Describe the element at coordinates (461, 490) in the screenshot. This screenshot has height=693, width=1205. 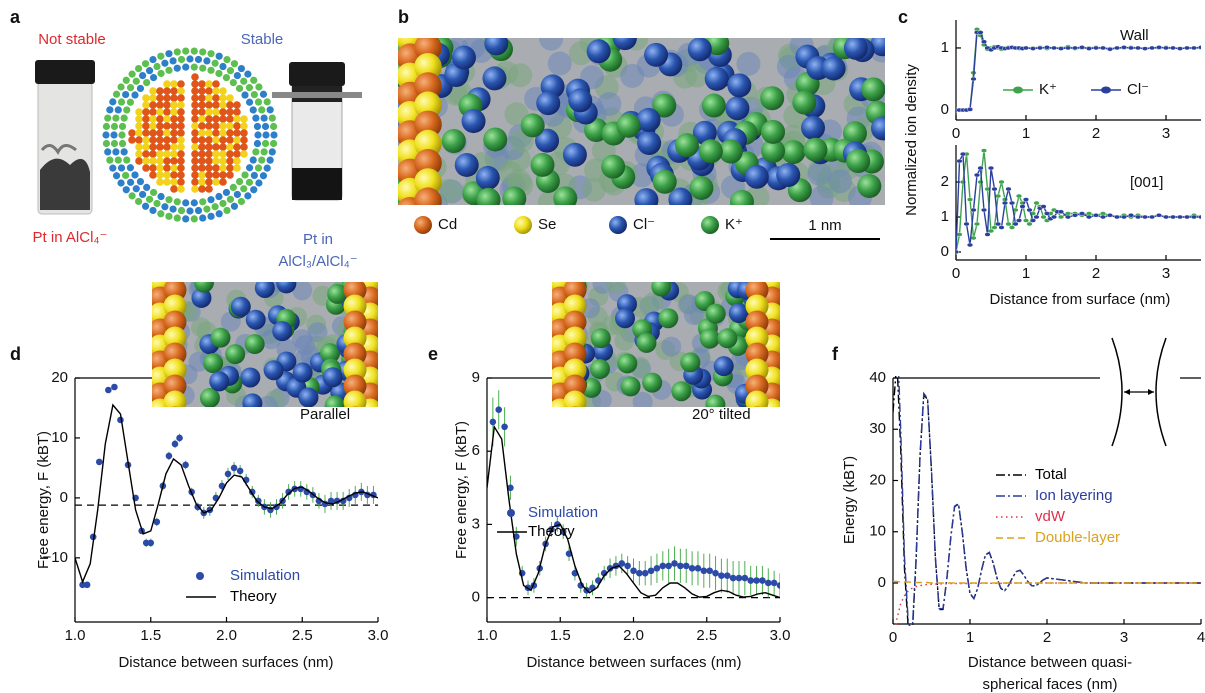
I see `y-axis-label: Free energy, F (kBT)` at that location.